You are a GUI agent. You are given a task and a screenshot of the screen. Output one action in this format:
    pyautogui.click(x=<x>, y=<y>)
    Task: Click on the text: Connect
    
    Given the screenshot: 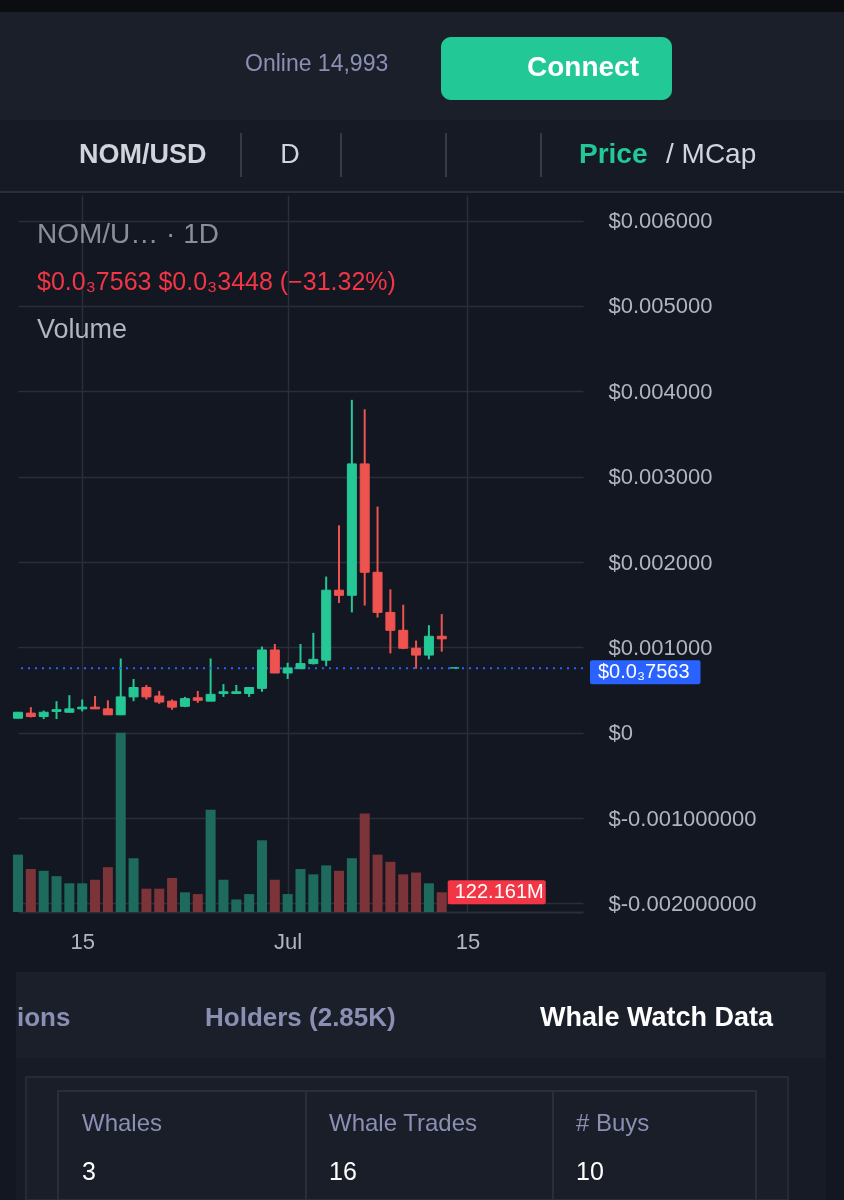 What is the action you would take?
    pyautogui.click(x=583, y=66)
    